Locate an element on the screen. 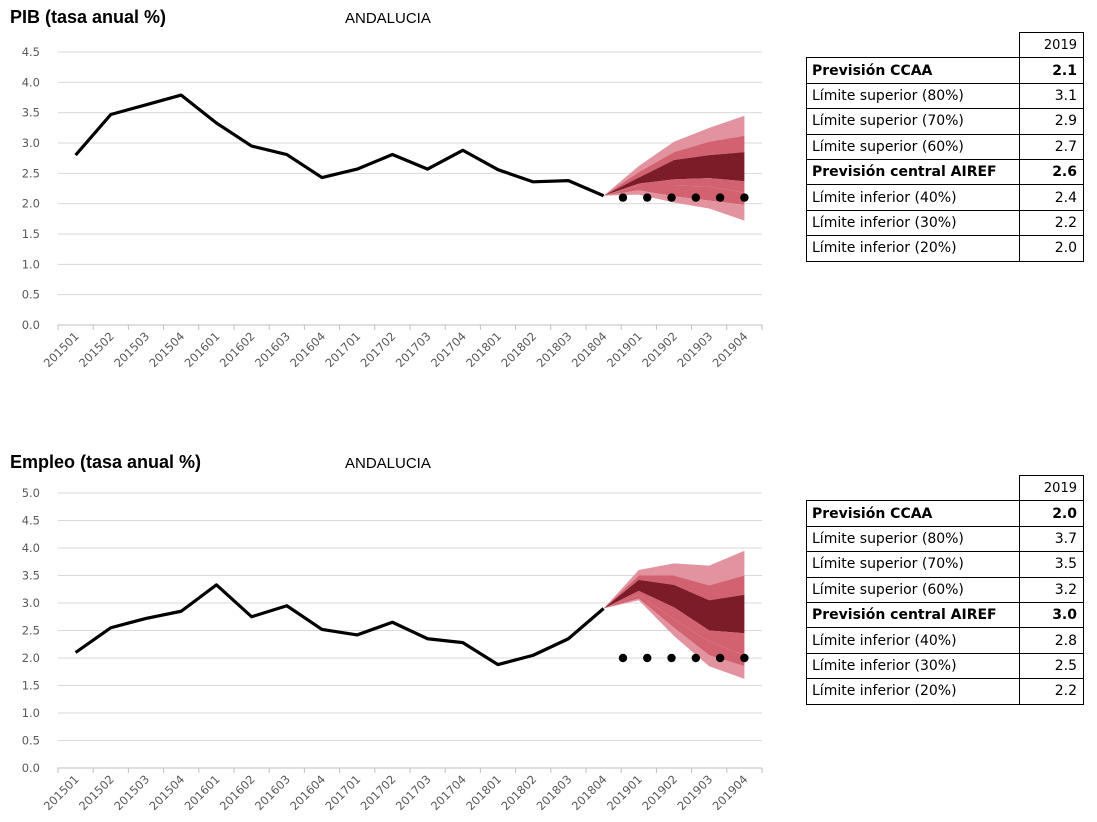 This screenshot has height=822, width=1097. row-value: 3.0 is located at coordinates (1051, 615).